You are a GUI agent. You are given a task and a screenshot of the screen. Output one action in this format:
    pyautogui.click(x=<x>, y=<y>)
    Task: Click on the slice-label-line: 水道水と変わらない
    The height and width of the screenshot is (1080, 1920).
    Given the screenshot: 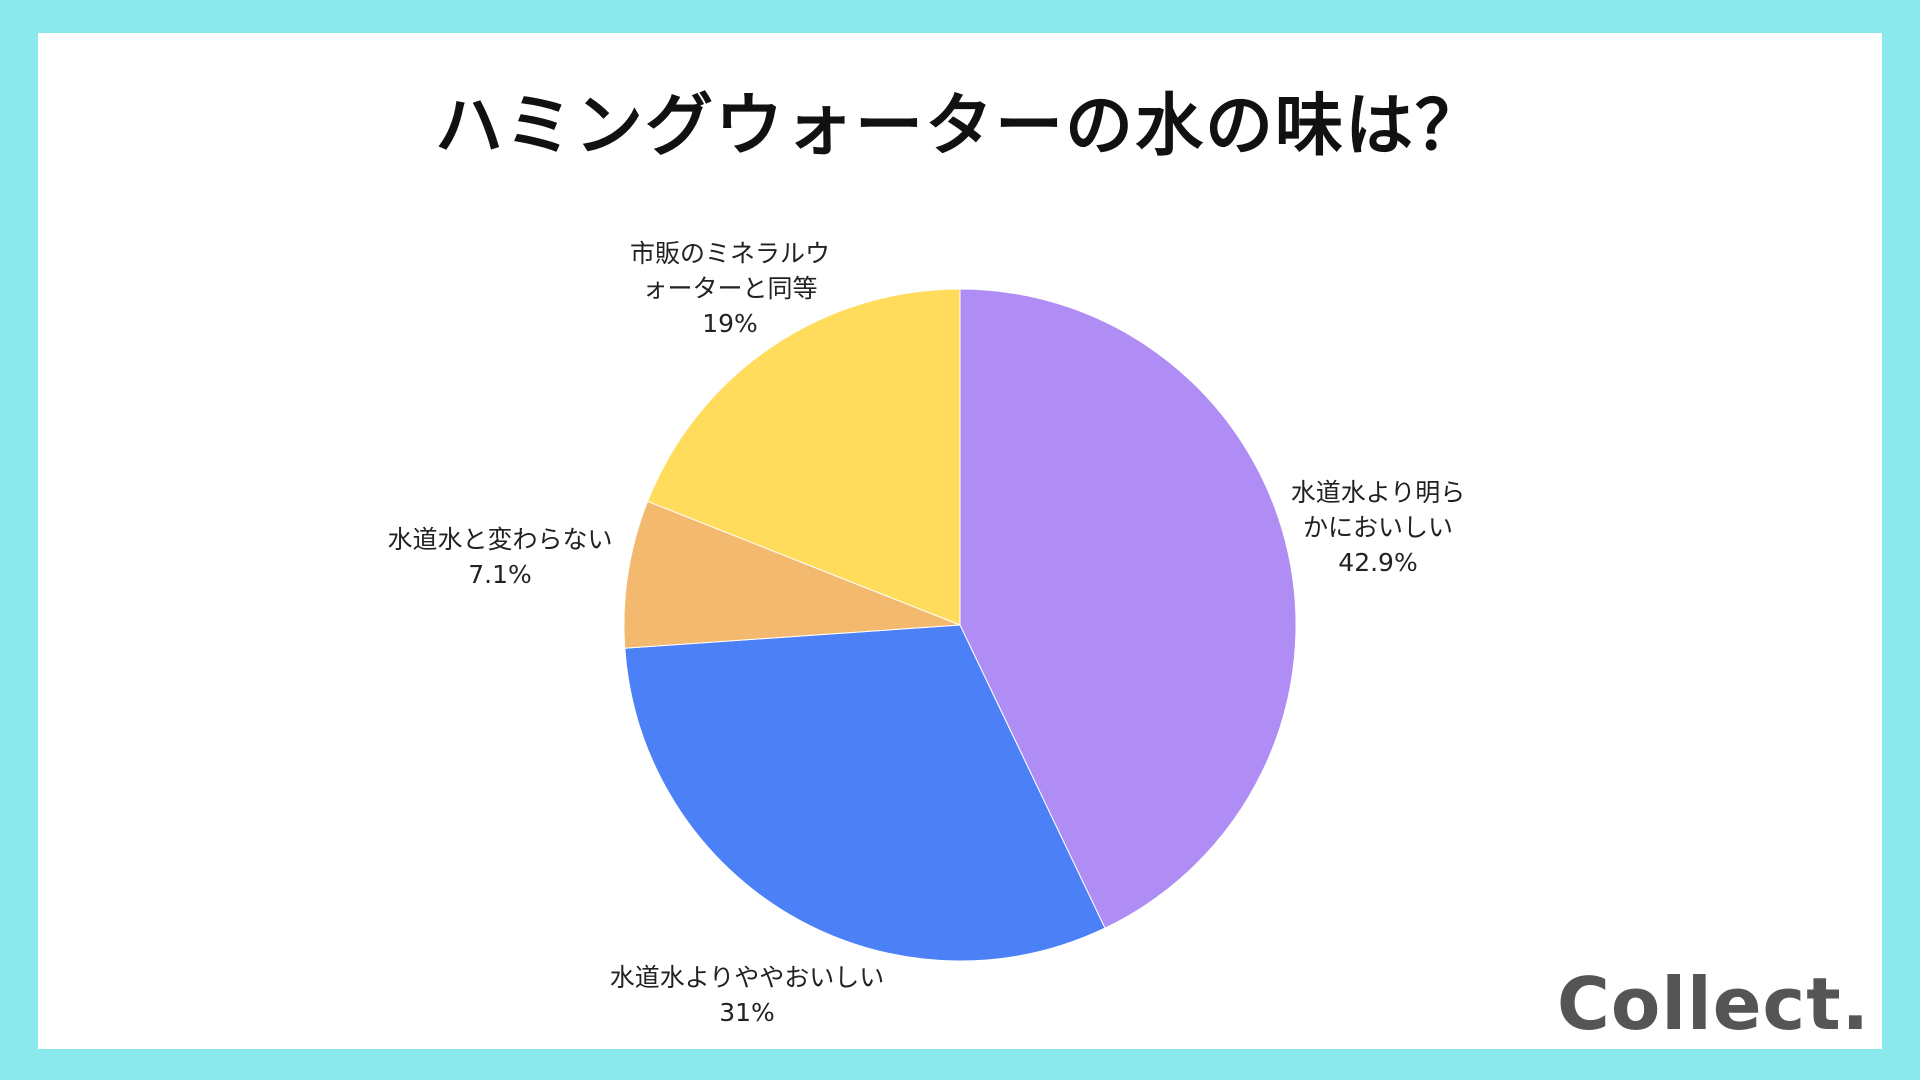 What is the action you would take?
    pyautogui.click(x=500, y=539)
    